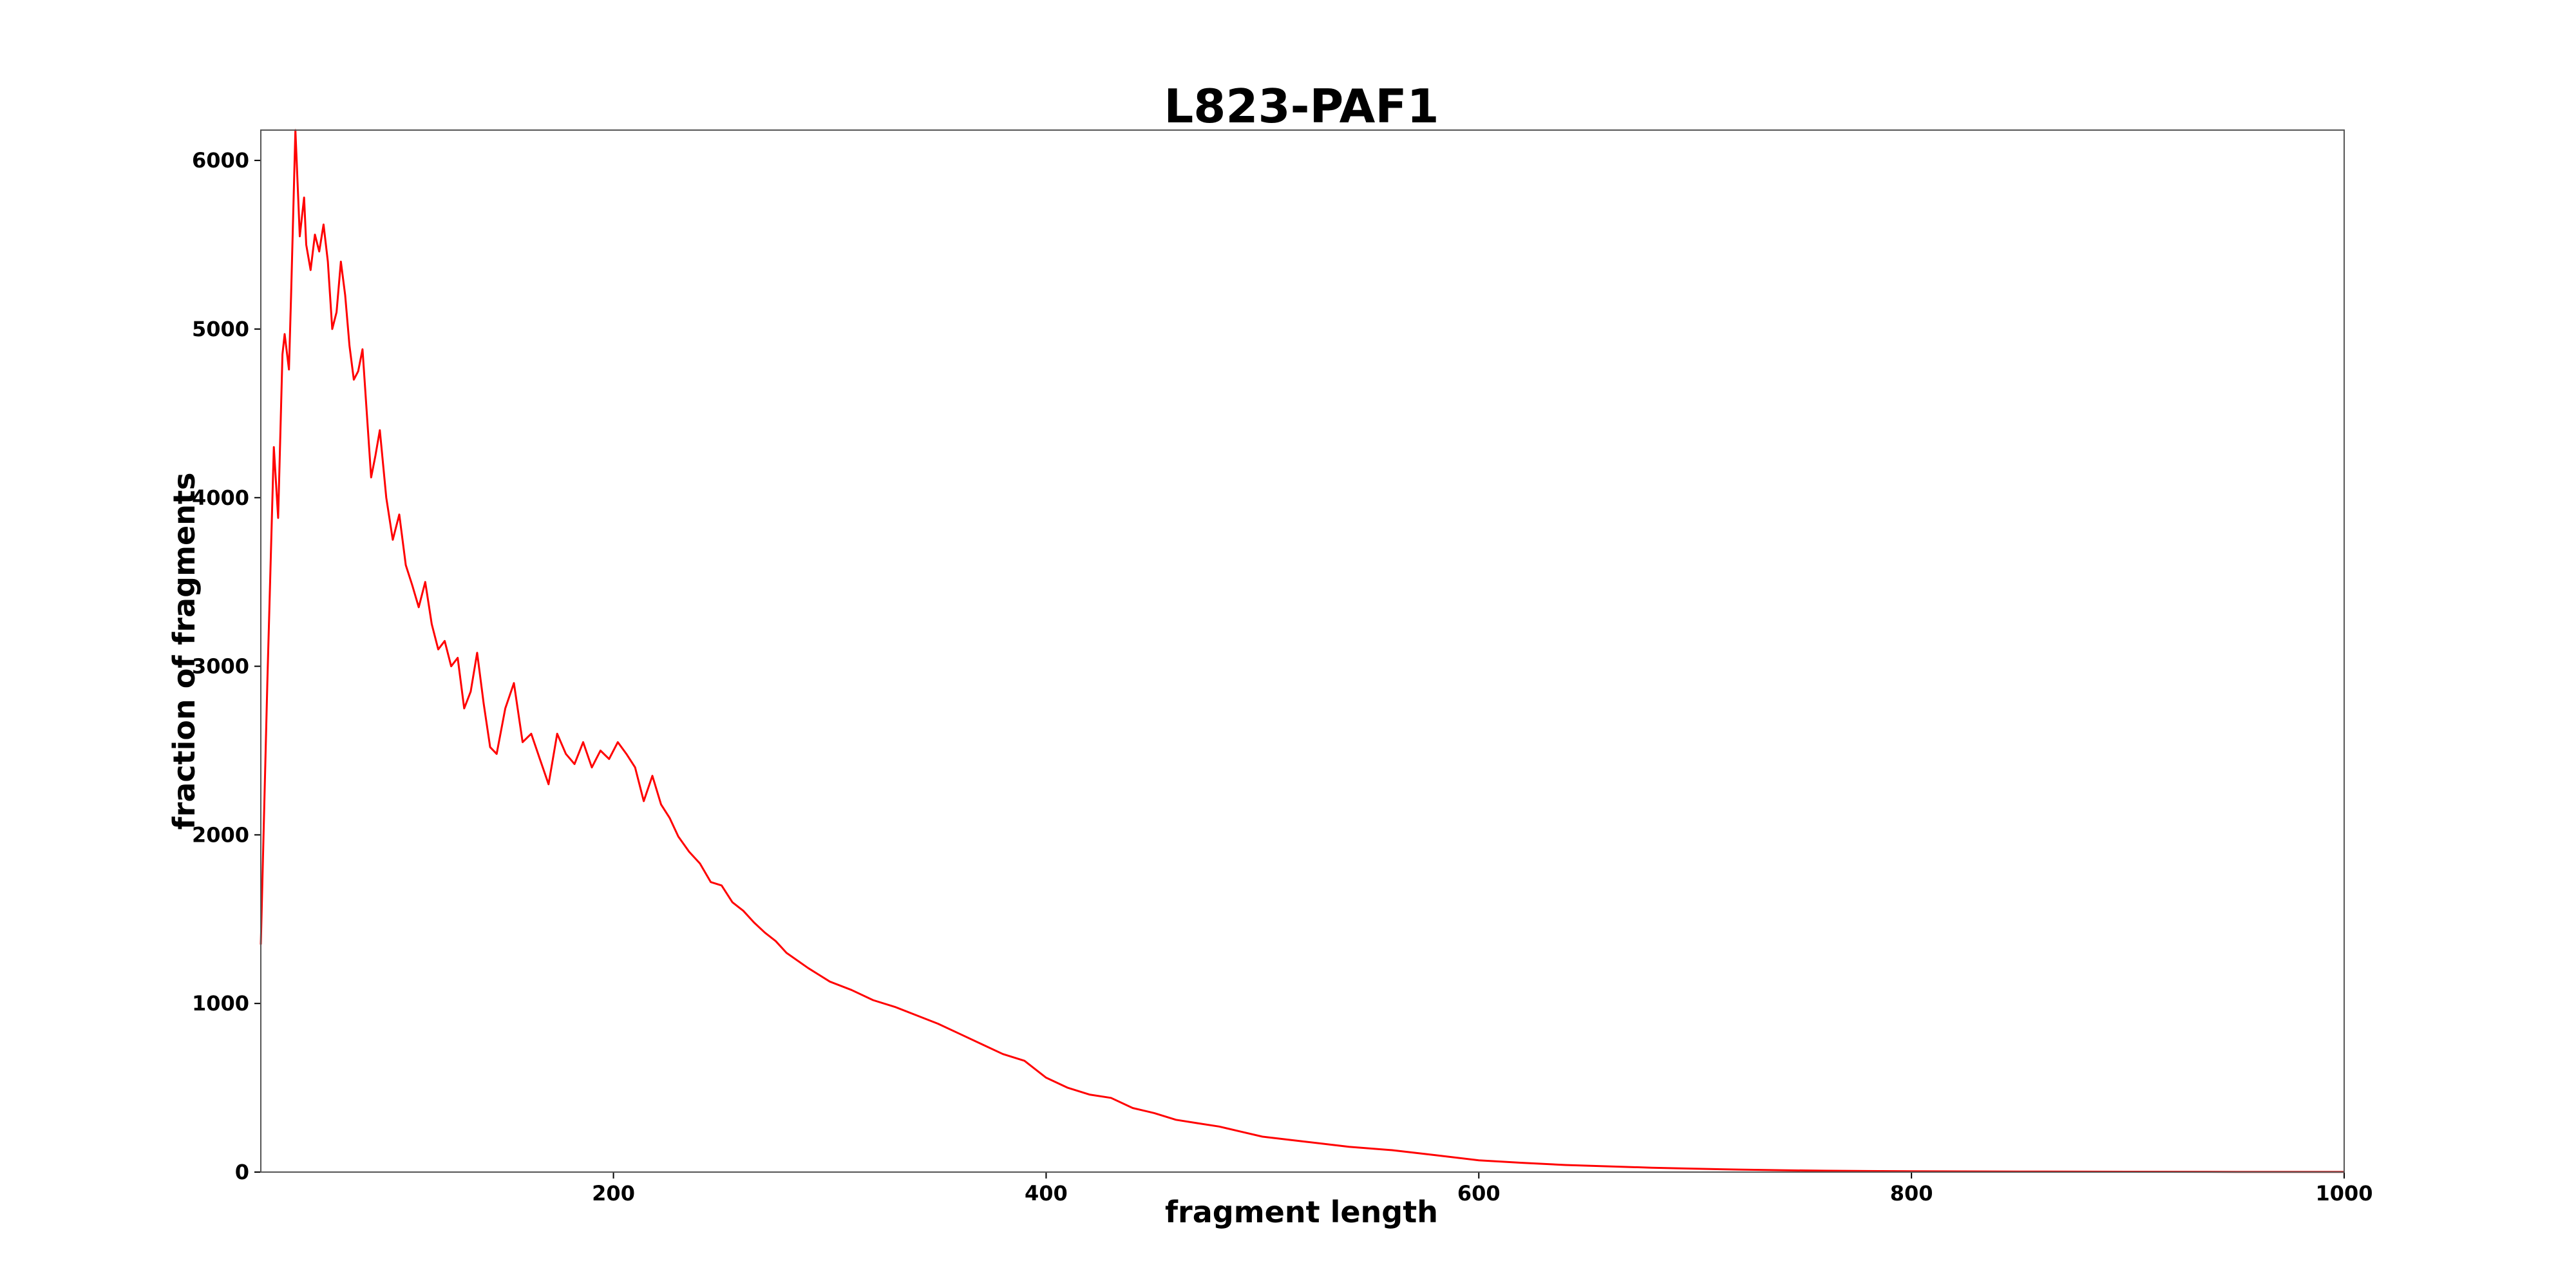 This screenshot has height=1288, width=2576. I want to click on x-tick-label: 200, so click(613, 1193).